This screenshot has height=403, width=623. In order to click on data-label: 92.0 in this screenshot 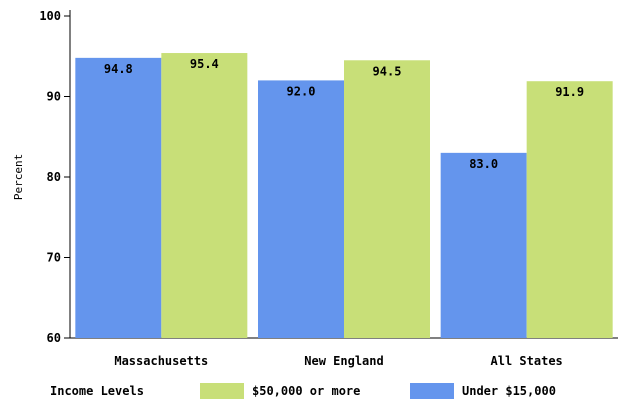, I will do `click(301, 91)`.